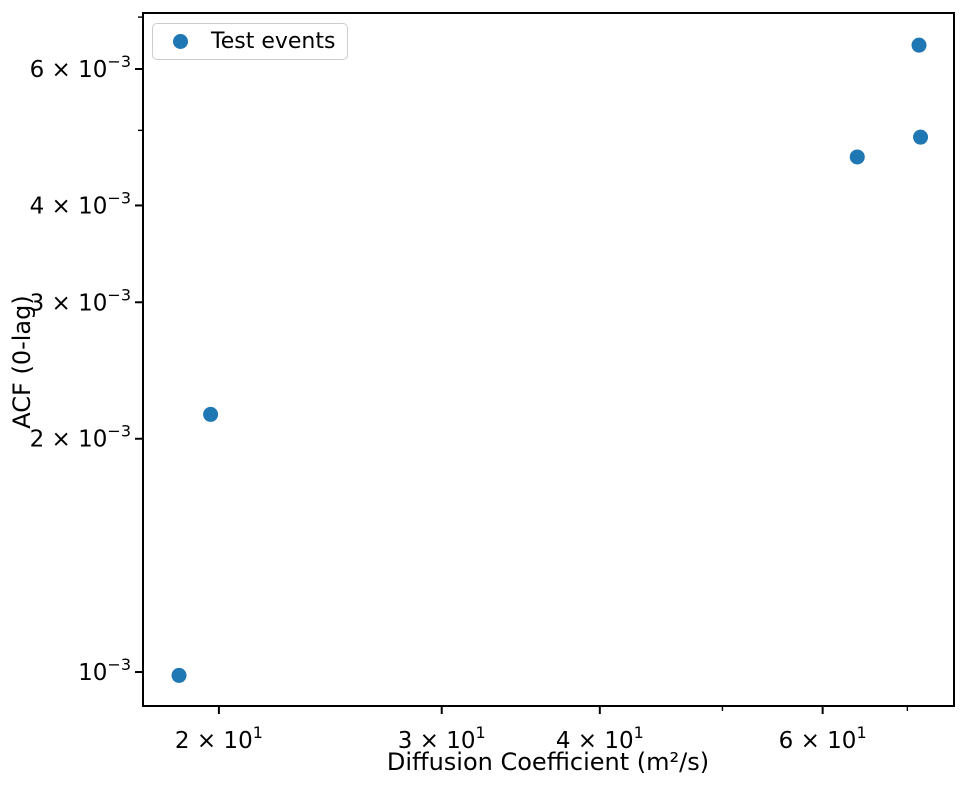 This screenshot has width=971, height=787. Describe the element at coordinates (80, 67) in the screenshot. I see `y-tick-label: 6 × 10⁻³` at that location.